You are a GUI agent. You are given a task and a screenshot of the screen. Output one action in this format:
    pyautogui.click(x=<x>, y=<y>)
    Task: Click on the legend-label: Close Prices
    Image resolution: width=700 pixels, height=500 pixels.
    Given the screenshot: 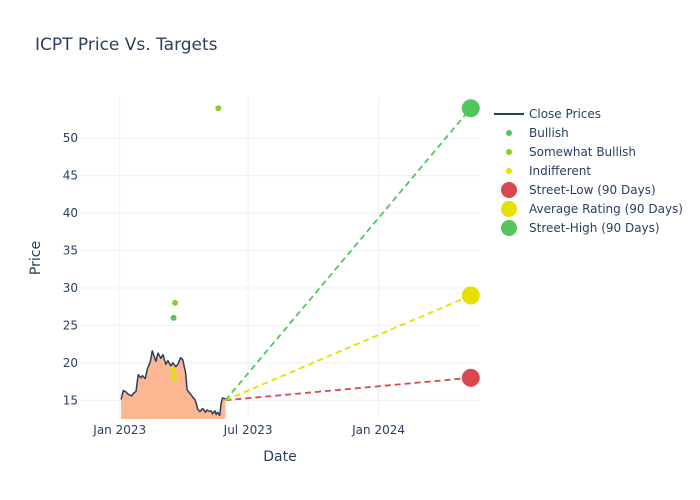 What is the action you would take?
    pyautogui.click(x=565, y=114)
    